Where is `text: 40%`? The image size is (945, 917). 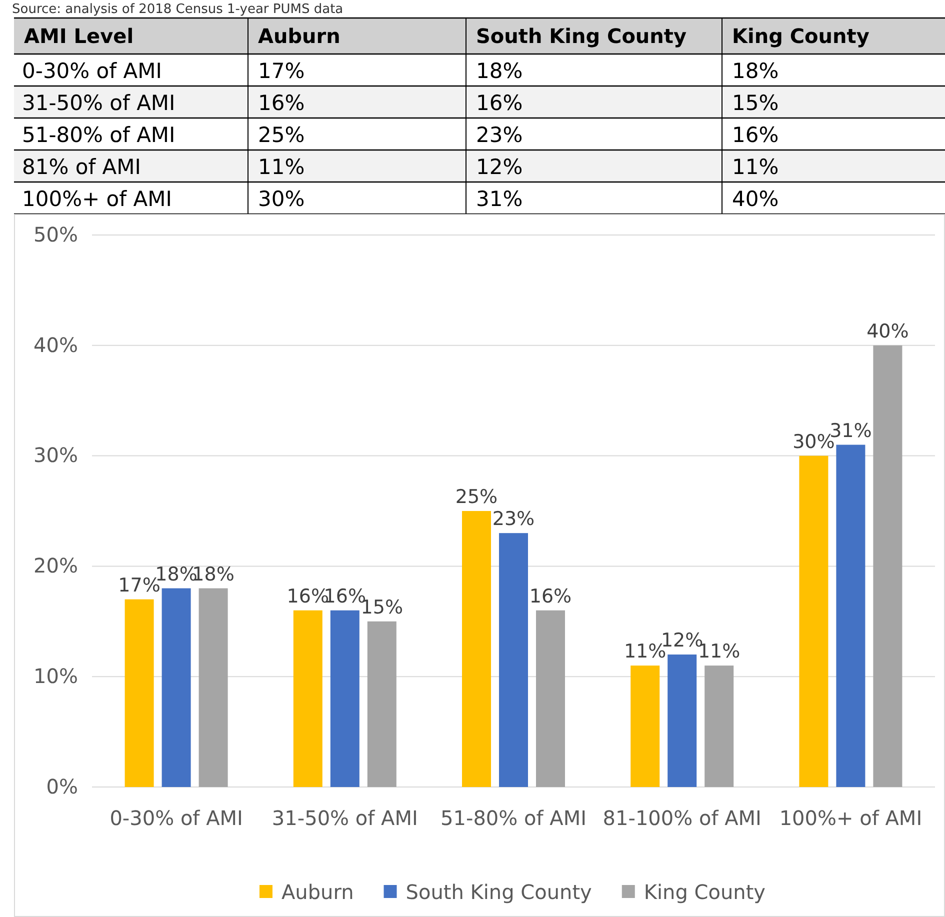 text: 40% is located at coordinates (755, 199).